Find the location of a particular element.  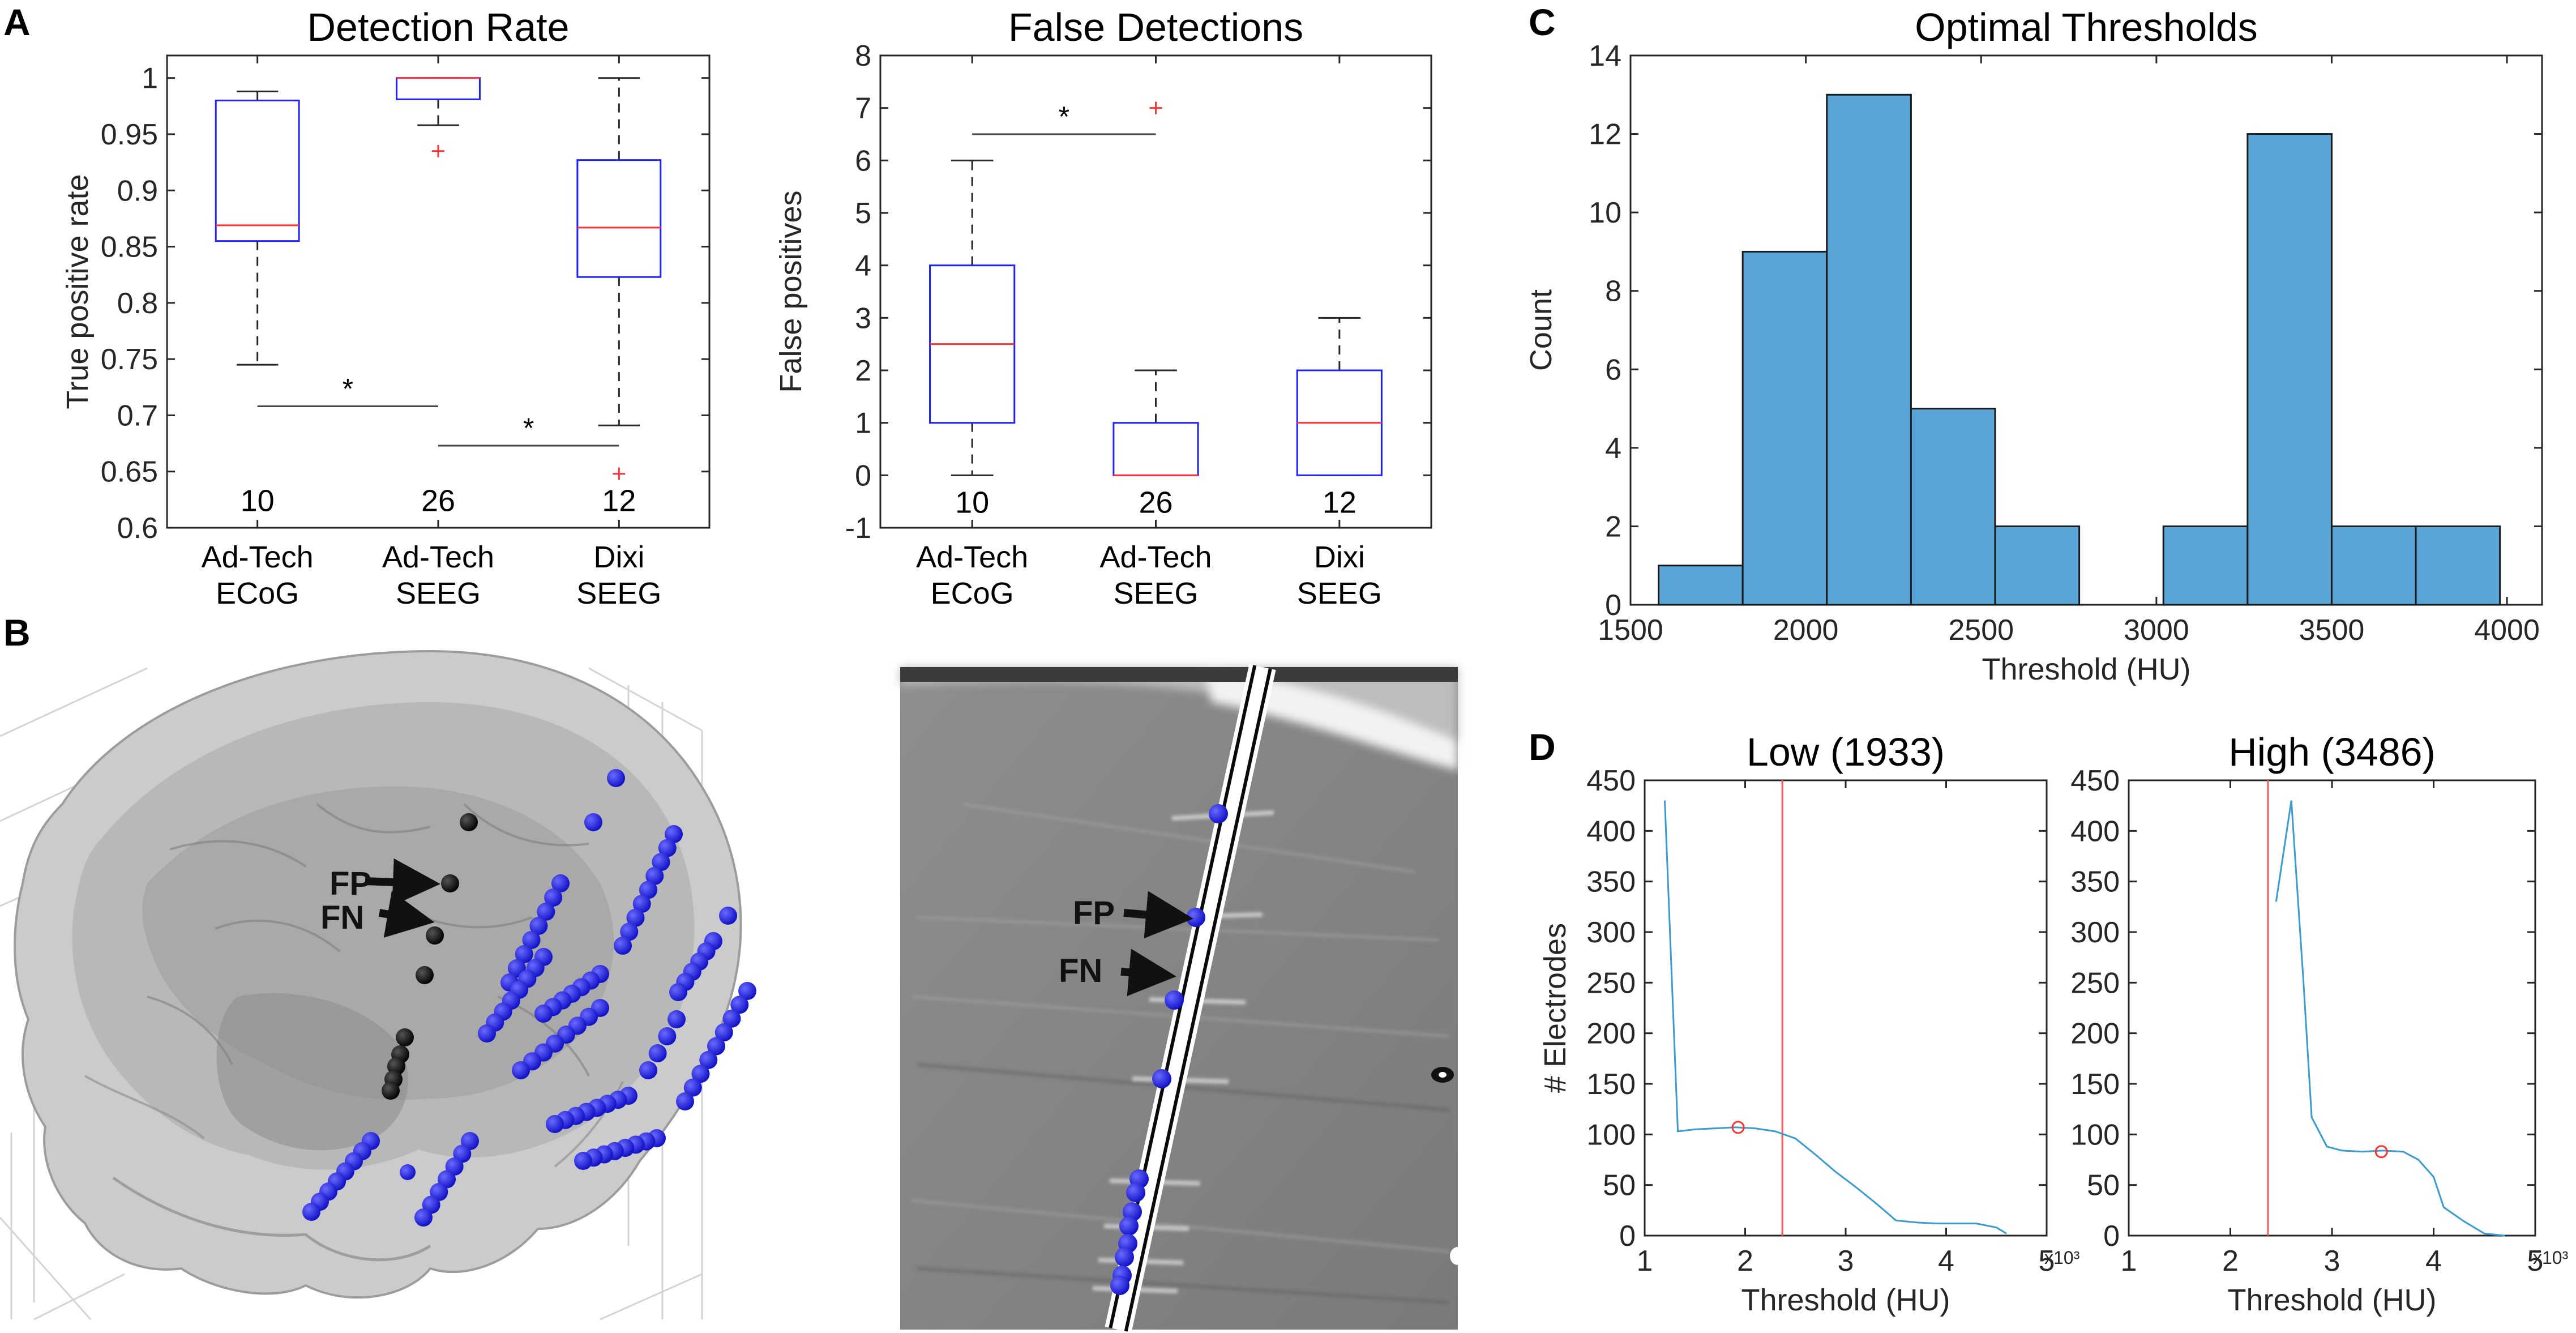

y-tick-label: 0.6 is located at coordinates (137, 528).